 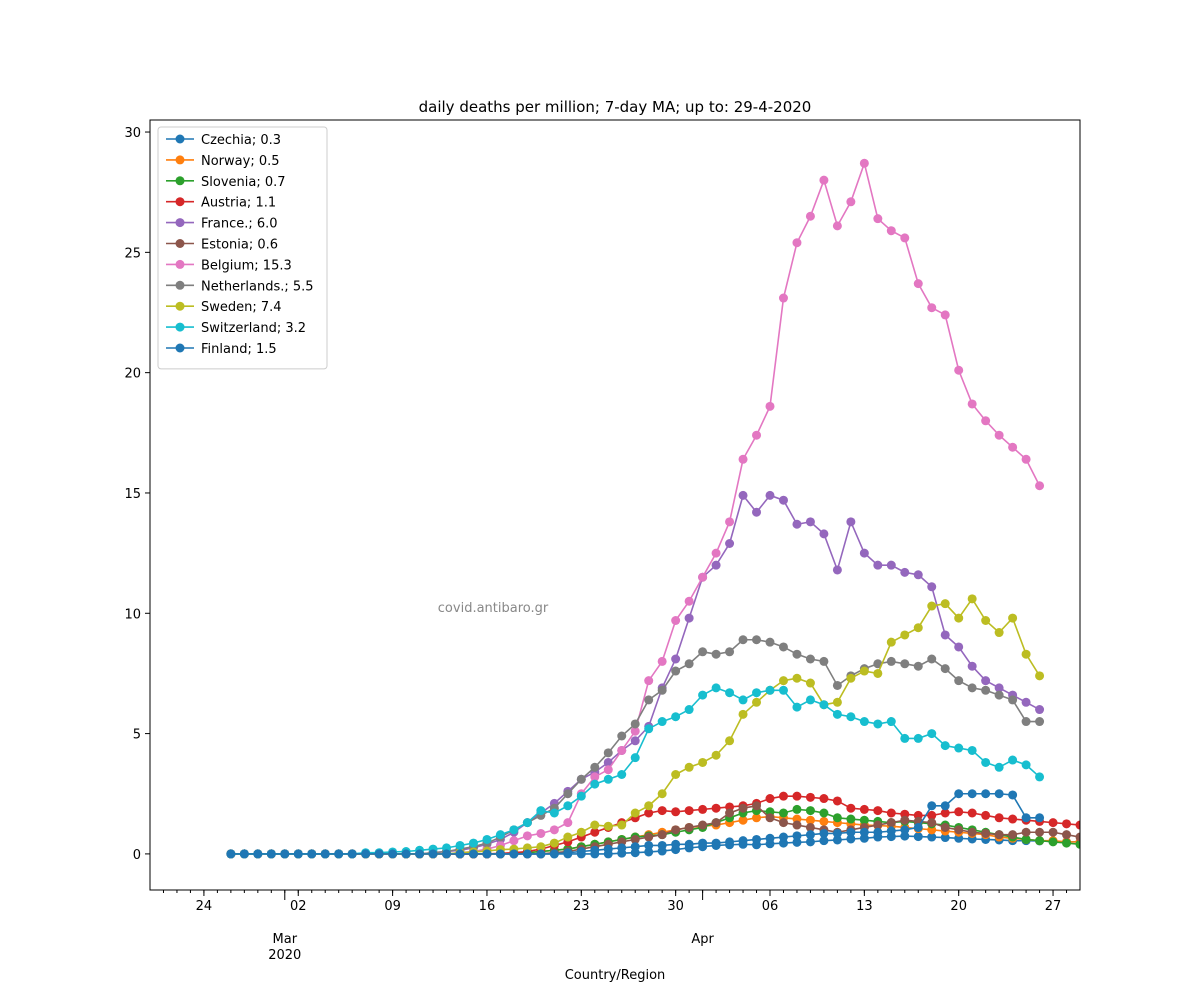 I want to click on legend-box, so click(x=242, y=248).